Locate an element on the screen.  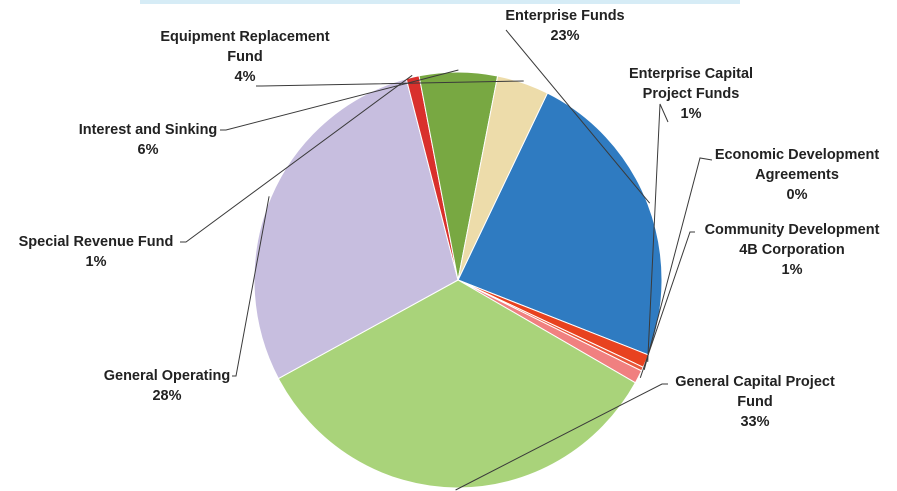
label-enterprise-capital-project-funds: Enterprise Capital Project Funds 1% is located at coordinates (691, 94).